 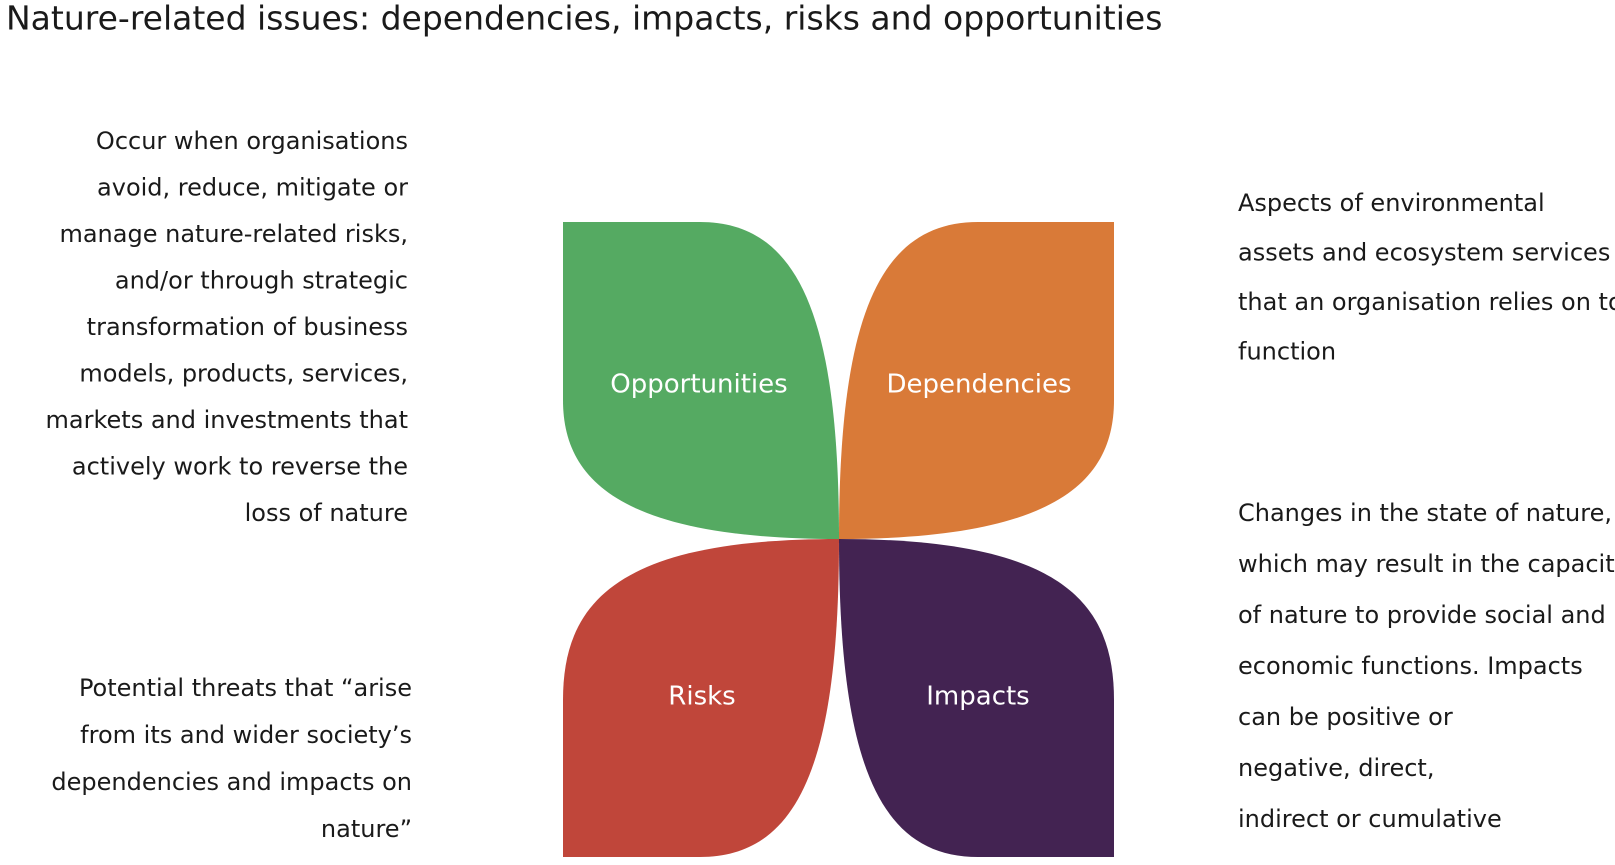 What do you see at coordinates (240, 467) in the screenshot?
I see `description-line: actively work to reverse the` at bounding box center [240, 467].